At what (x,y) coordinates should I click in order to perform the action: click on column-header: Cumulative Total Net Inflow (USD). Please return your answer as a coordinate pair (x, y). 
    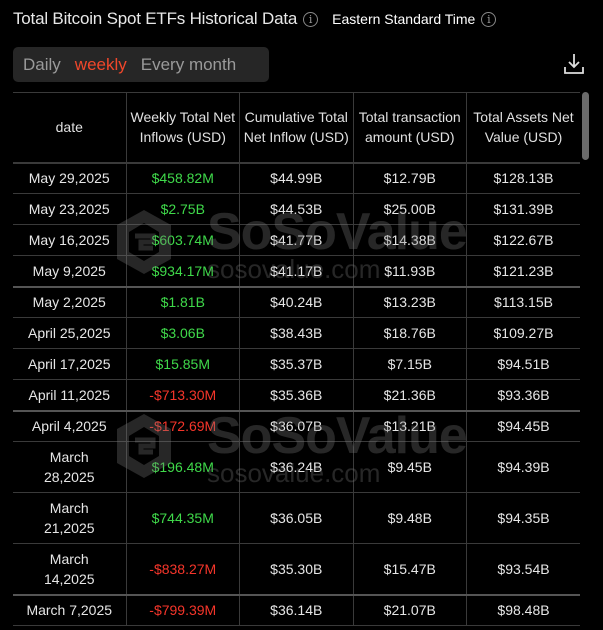
    Looking at the image, I should click on (296, 128).